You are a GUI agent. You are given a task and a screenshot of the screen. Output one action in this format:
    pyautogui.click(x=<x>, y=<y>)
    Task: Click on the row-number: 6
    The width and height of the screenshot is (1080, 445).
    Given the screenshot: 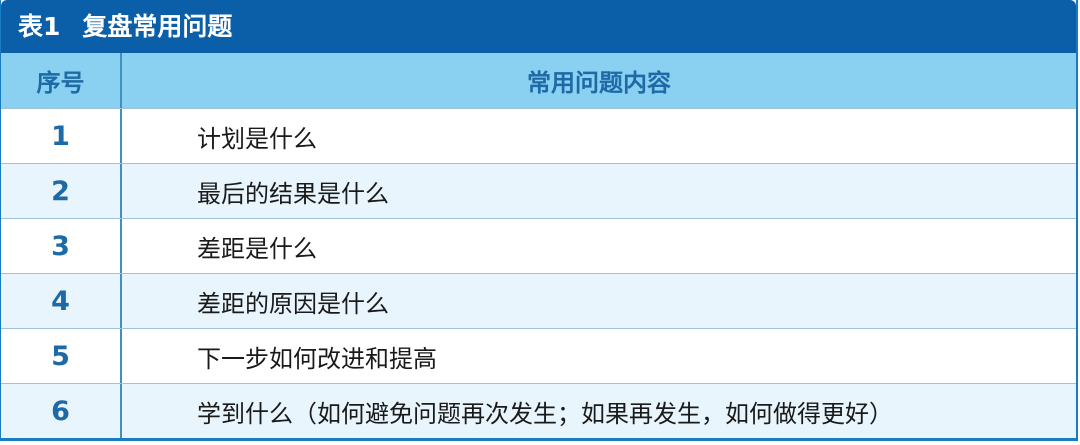 What is the action you would take?
    pyautogui.click(x=61, y=411)
    